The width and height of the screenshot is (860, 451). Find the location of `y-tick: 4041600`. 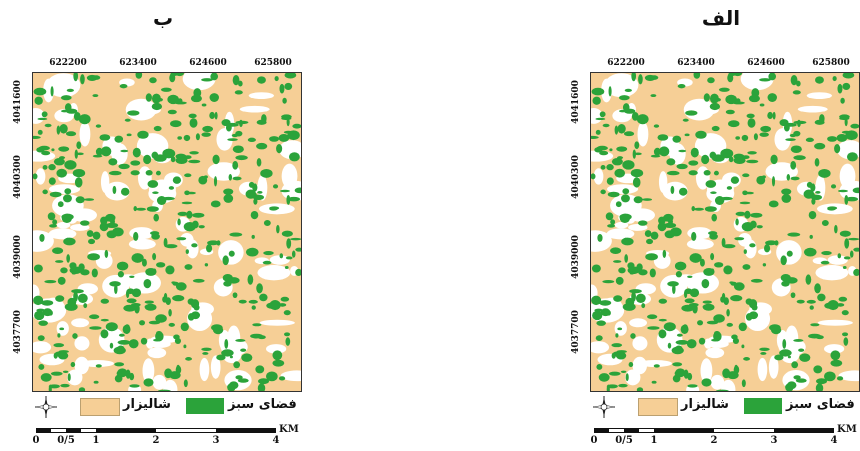

y-tick: 4041600 is located at coordinates (18, 102).